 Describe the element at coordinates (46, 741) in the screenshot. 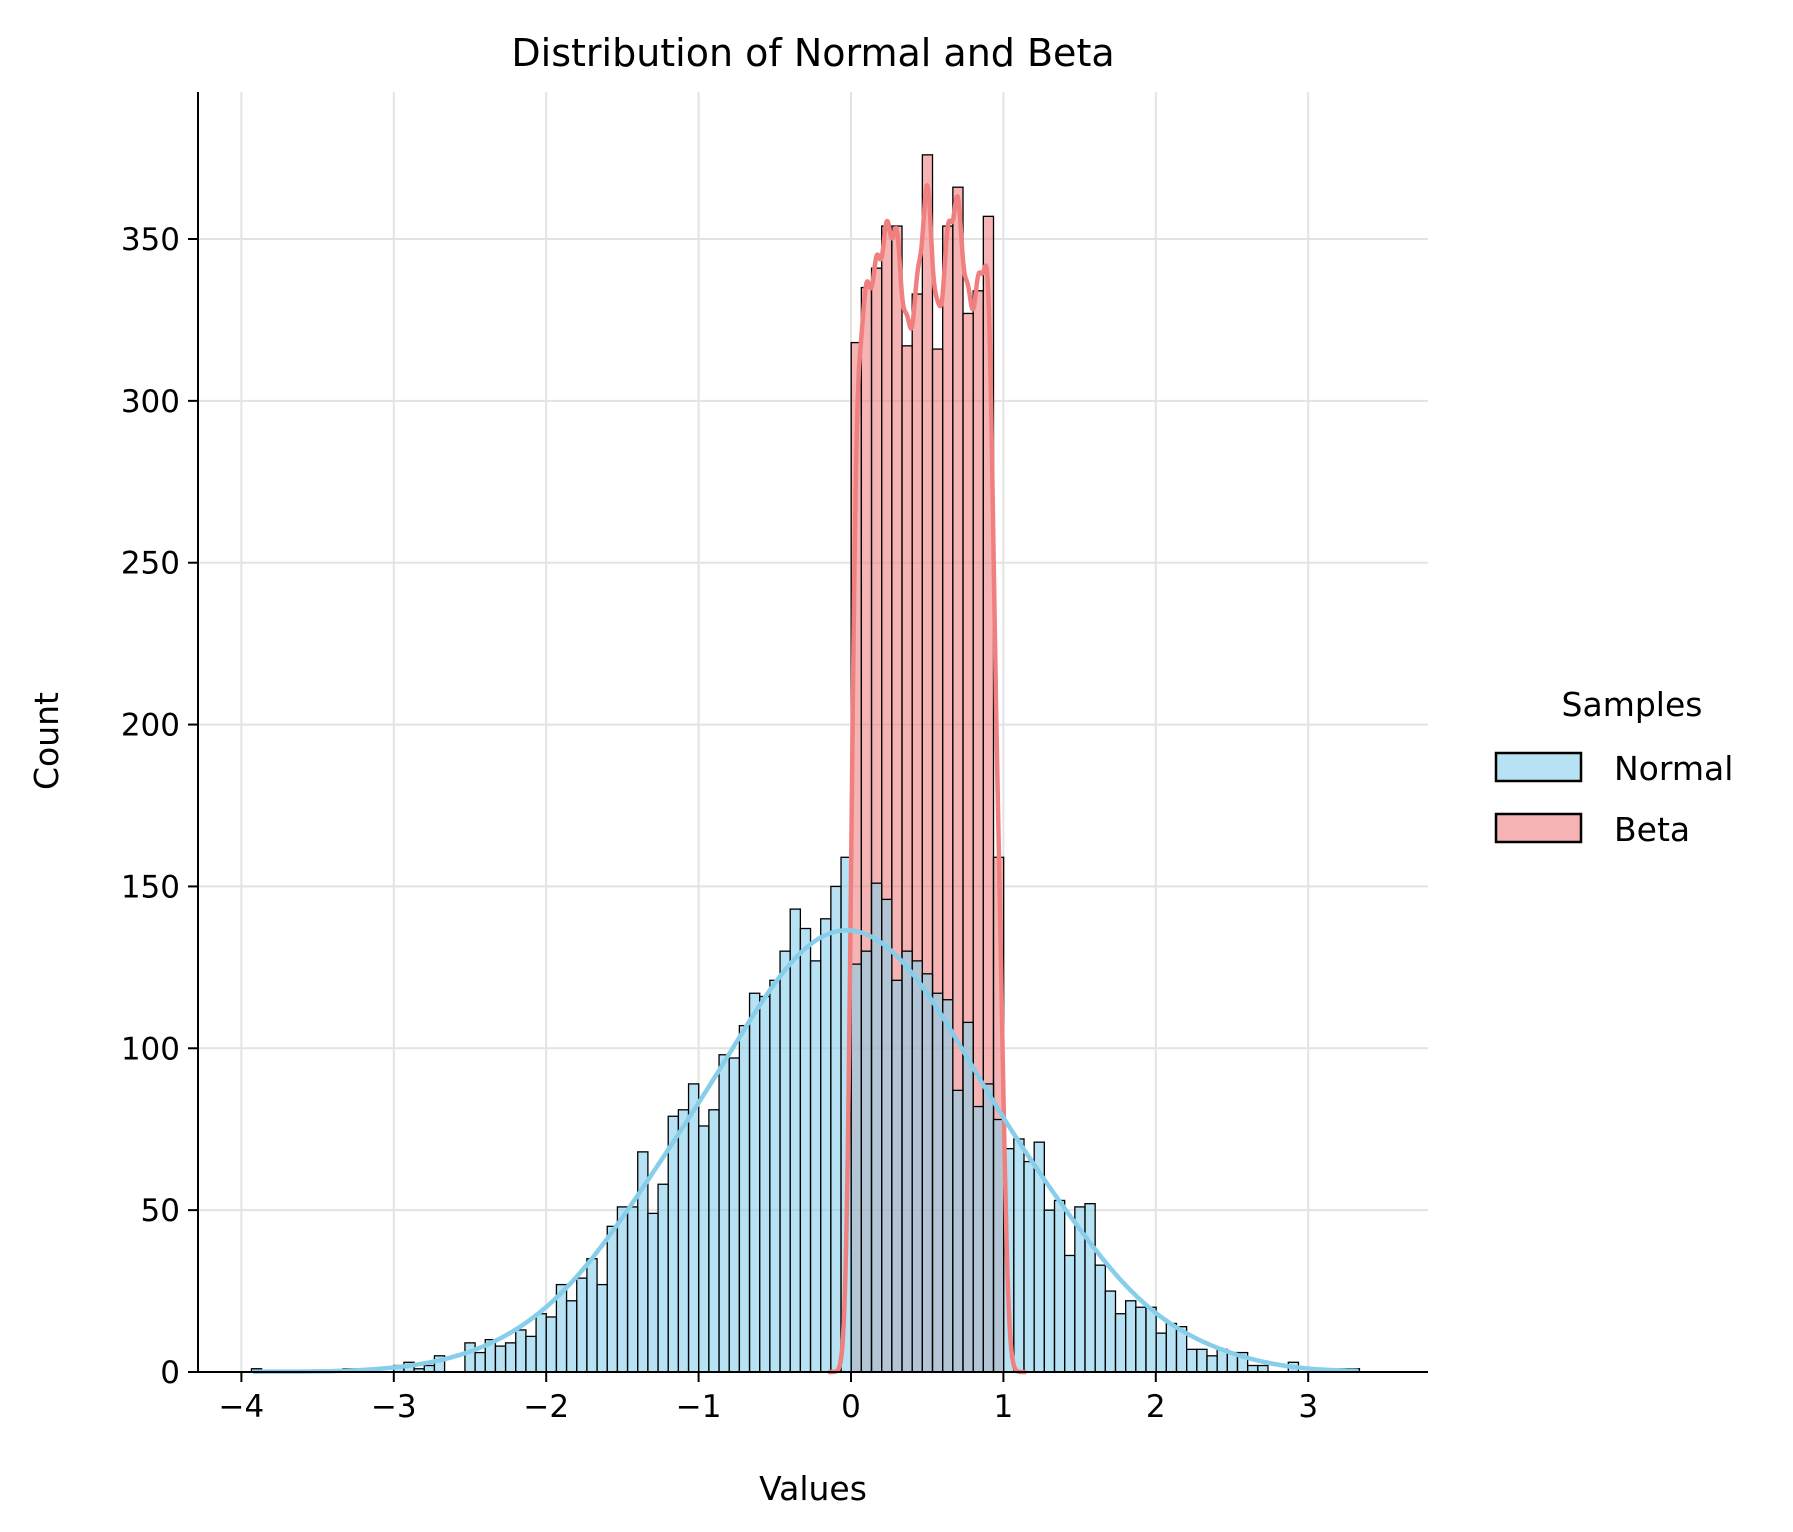

I see `y-axis-label: Count` at that location.